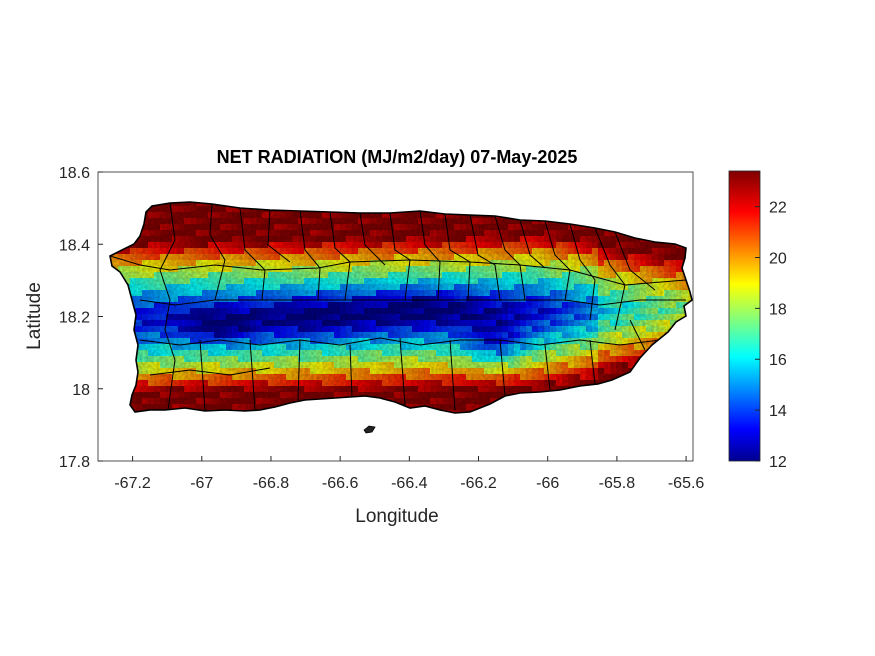  Describe the element at coordinates (547, 483) in the screenshot. I see `x-tick-label: -66` at that location.